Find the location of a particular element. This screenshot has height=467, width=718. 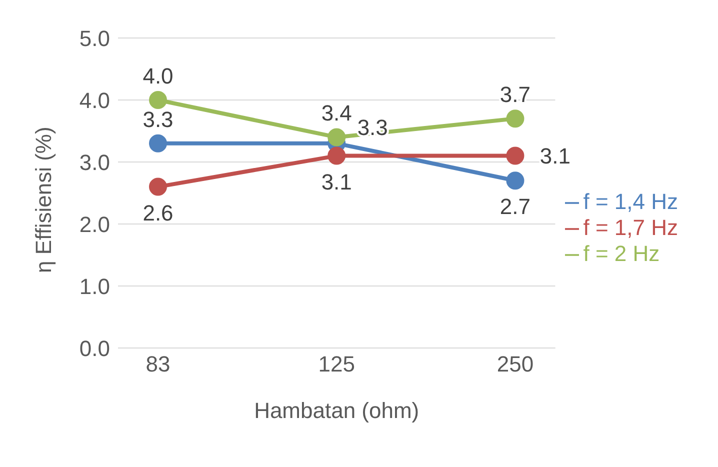

y-tick-label: 5.0 is located at coordinates (94, 38).